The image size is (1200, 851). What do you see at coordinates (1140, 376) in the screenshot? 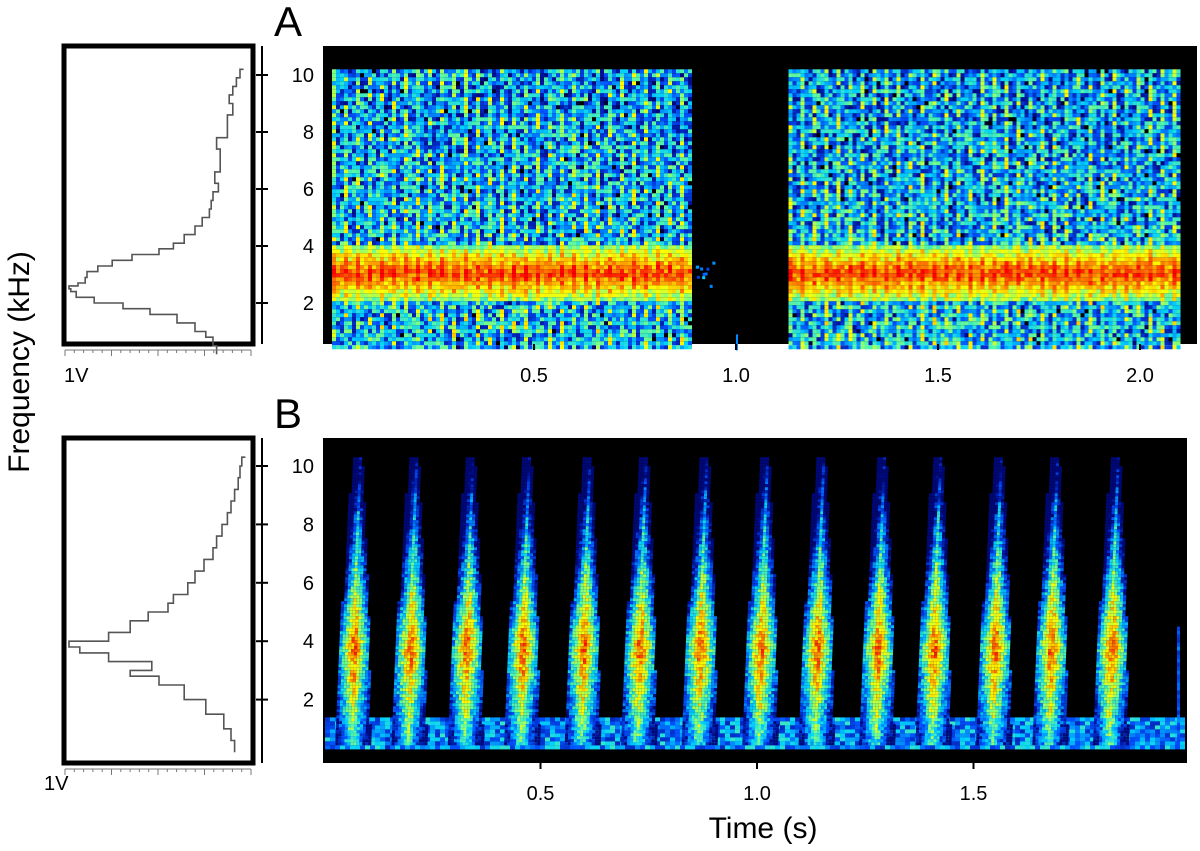
I see `x-tick-label: 2.0` at bounding box center [1140, 376].